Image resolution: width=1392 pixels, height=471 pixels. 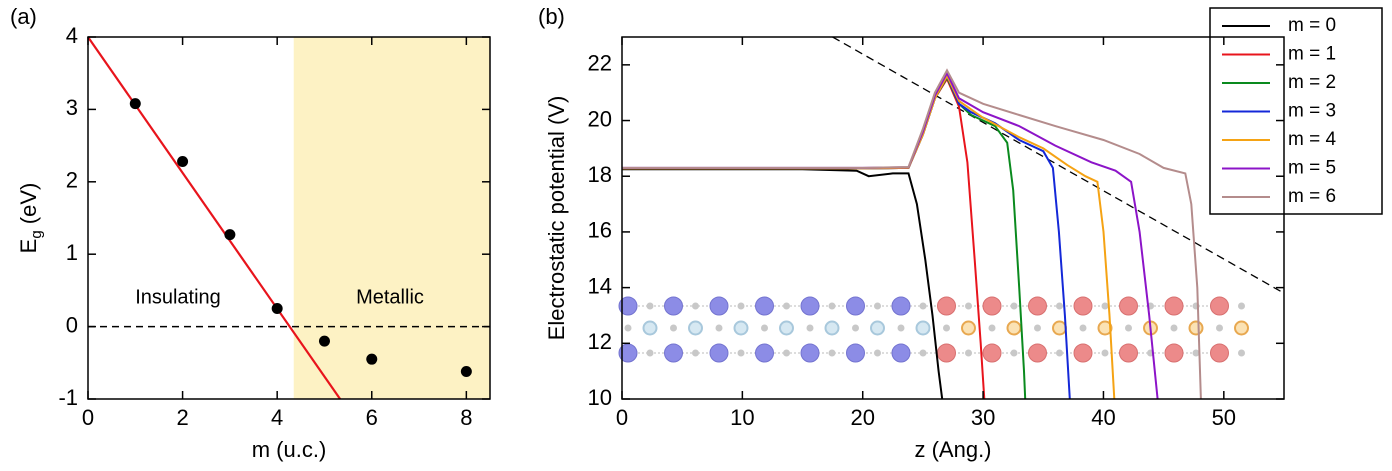 I want to click on x-axis-label: m (u.c.), so click(x=289, y=449).